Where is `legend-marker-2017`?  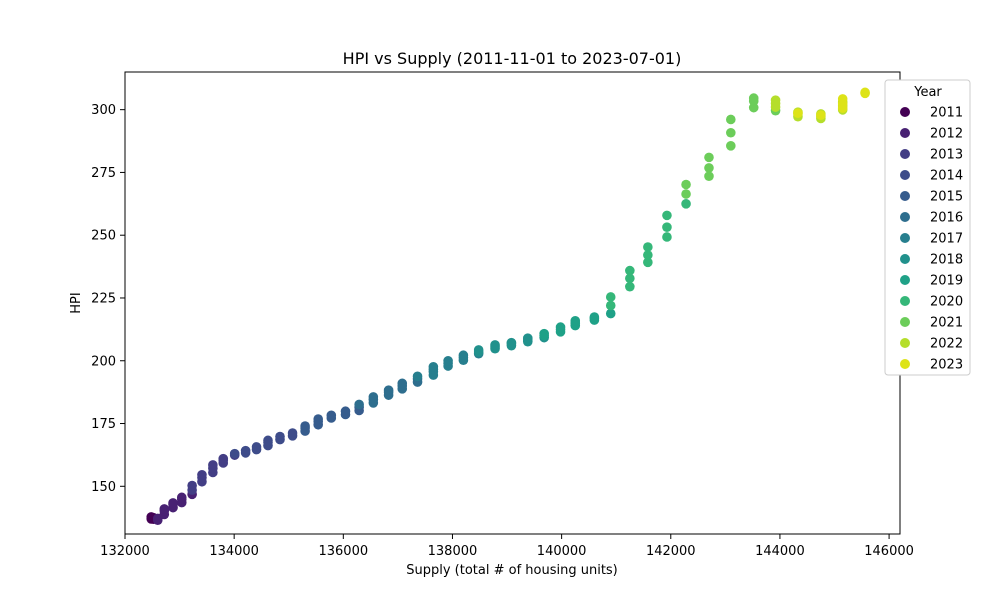 legend-marker-2017 is located at coordinates (905, 238).